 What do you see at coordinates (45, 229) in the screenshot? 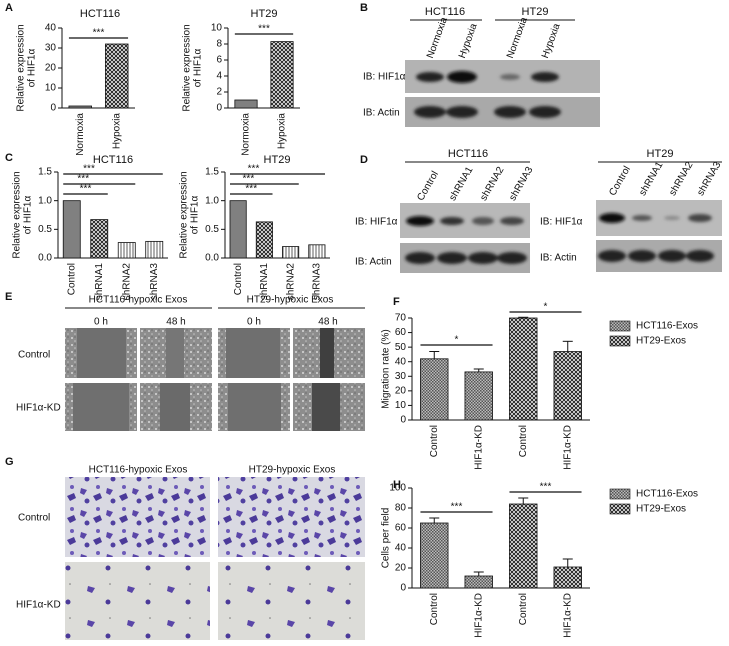
I see `y-tick-label: 0.5` at bounding box center [45, 229].